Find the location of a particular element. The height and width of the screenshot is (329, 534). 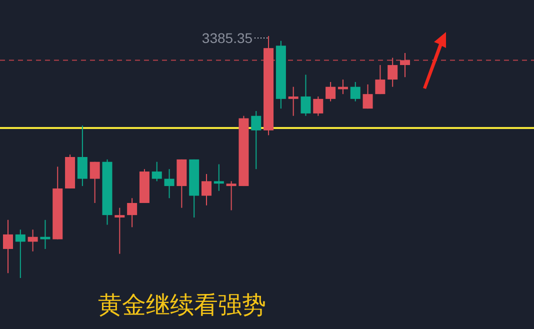

annotation: 3385.35 is located at coordinates (227, 38).